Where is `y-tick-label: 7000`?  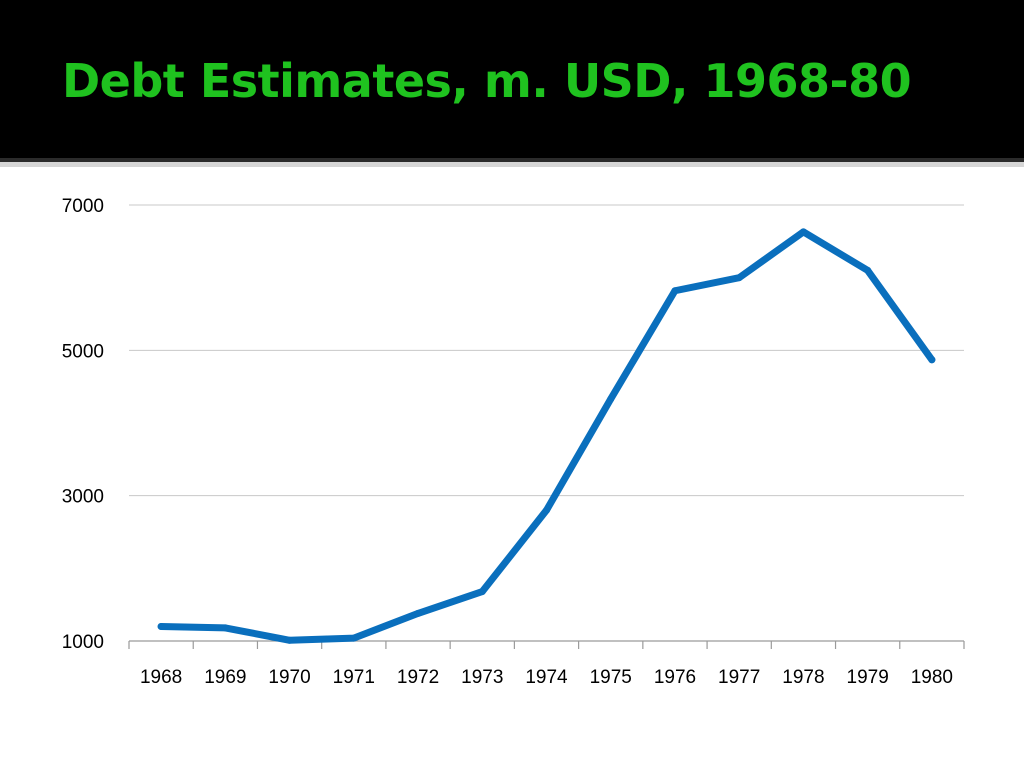
y-tick-label: 7000 is located at coordinates (83, 206).